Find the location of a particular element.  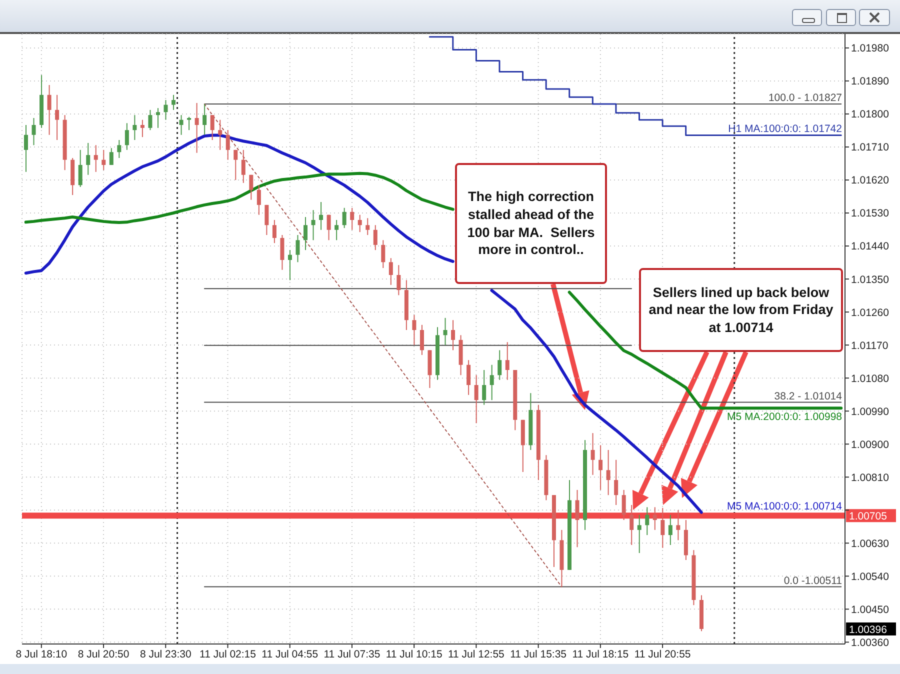

y-tick-label: 1.00450 is located at coordinates (870, 610).